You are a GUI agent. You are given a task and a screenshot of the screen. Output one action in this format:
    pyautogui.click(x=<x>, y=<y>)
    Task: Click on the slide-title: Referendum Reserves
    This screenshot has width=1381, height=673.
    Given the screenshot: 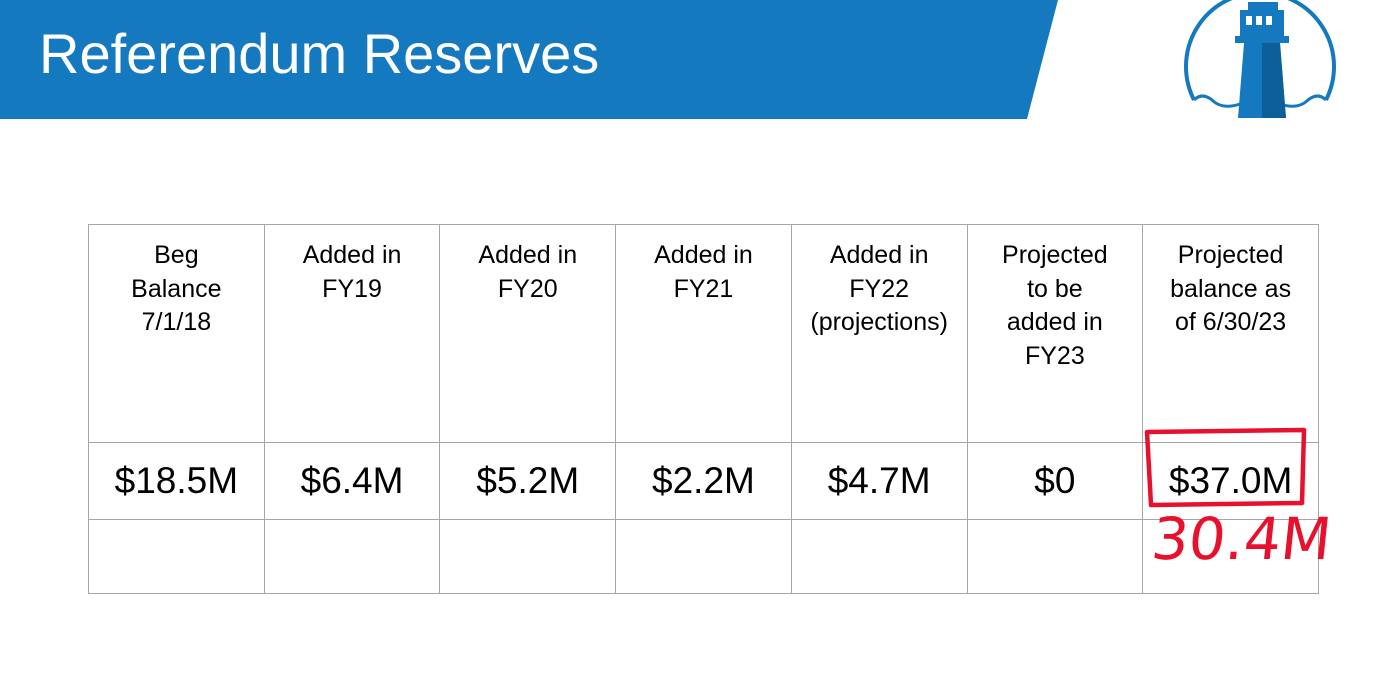 What is the action you would take?
    pyautogui.click(x=319, y=53)
    